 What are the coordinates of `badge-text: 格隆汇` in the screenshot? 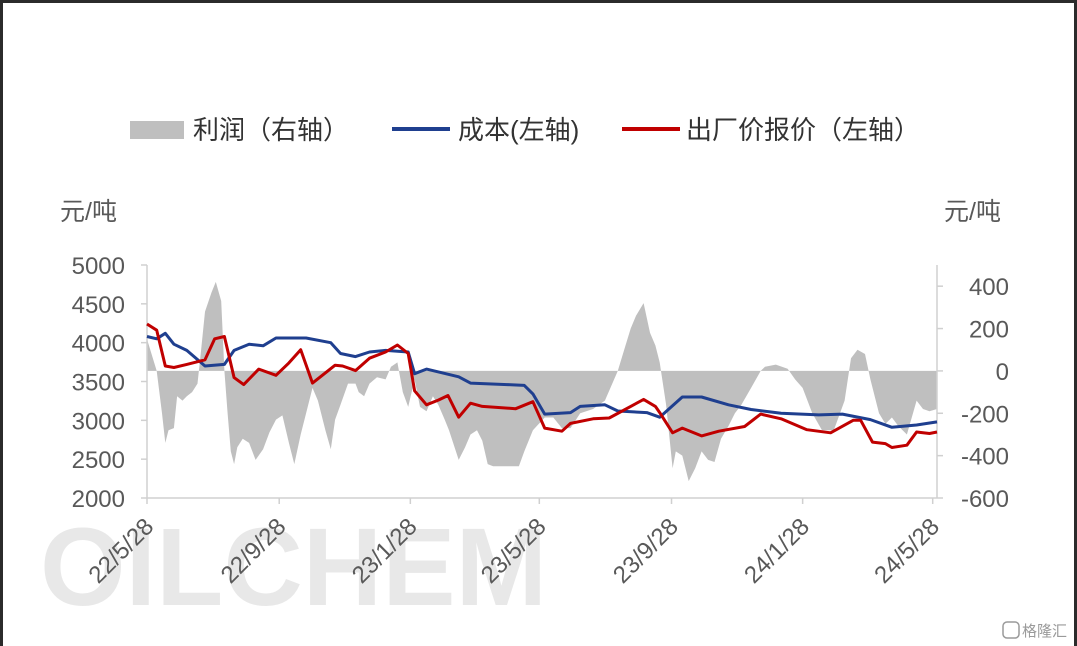 It's located at (1044, 631).